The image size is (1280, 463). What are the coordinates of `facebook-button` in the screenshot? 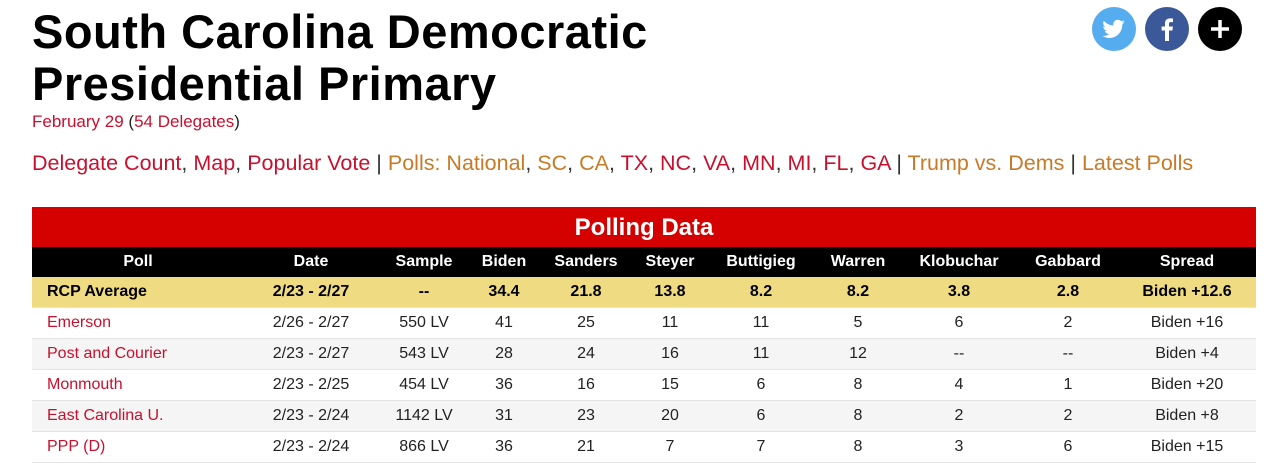 It's located at (1167, 29).